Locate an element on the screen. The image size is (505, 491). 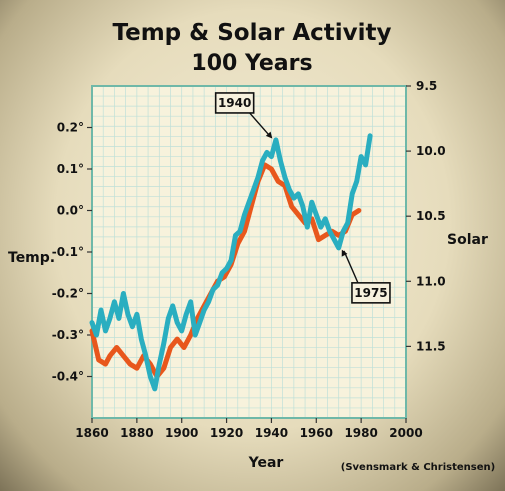
x-tick-label: 1920 is located at coordinates (226, 433).